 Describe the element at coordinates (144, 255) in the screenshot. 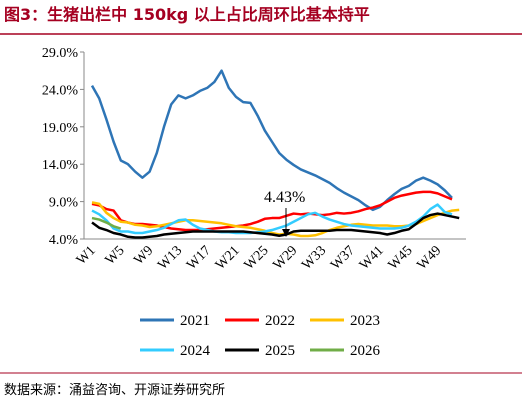

I see `x-tick-label: W9` at that location.